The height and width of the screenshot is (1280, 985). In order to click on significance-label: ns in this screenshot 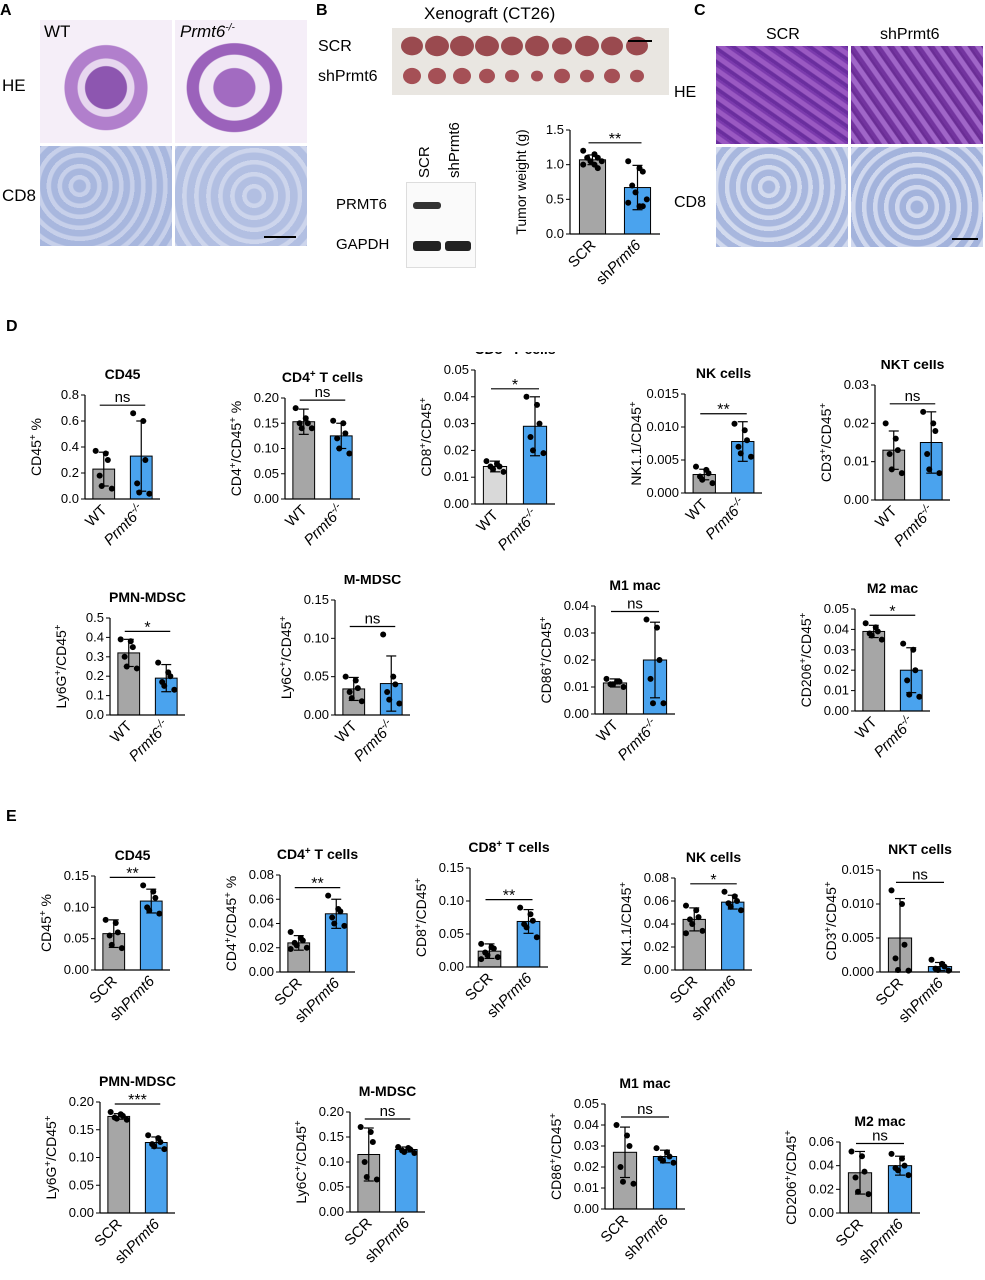, I will do `click(880, 1135)`.